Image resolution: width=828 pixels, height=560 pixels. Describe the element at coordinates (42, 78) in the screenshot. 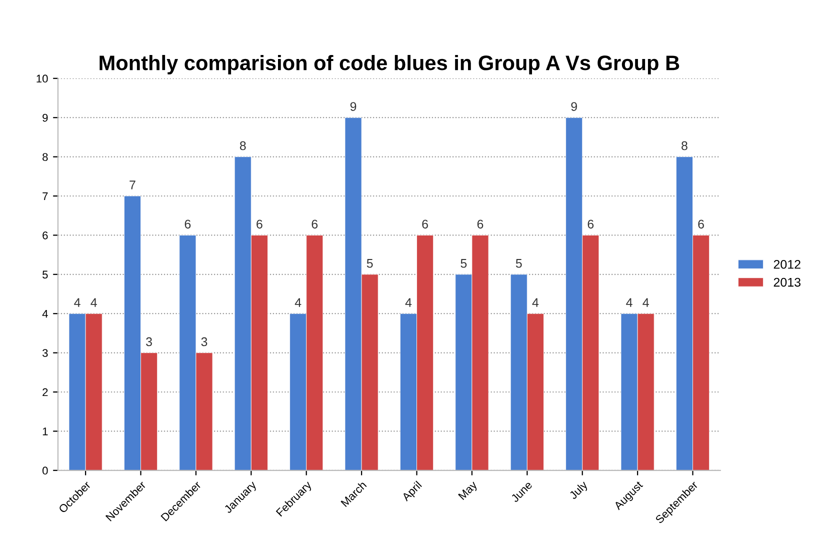

I see `y-tick-label: 10` at that location.